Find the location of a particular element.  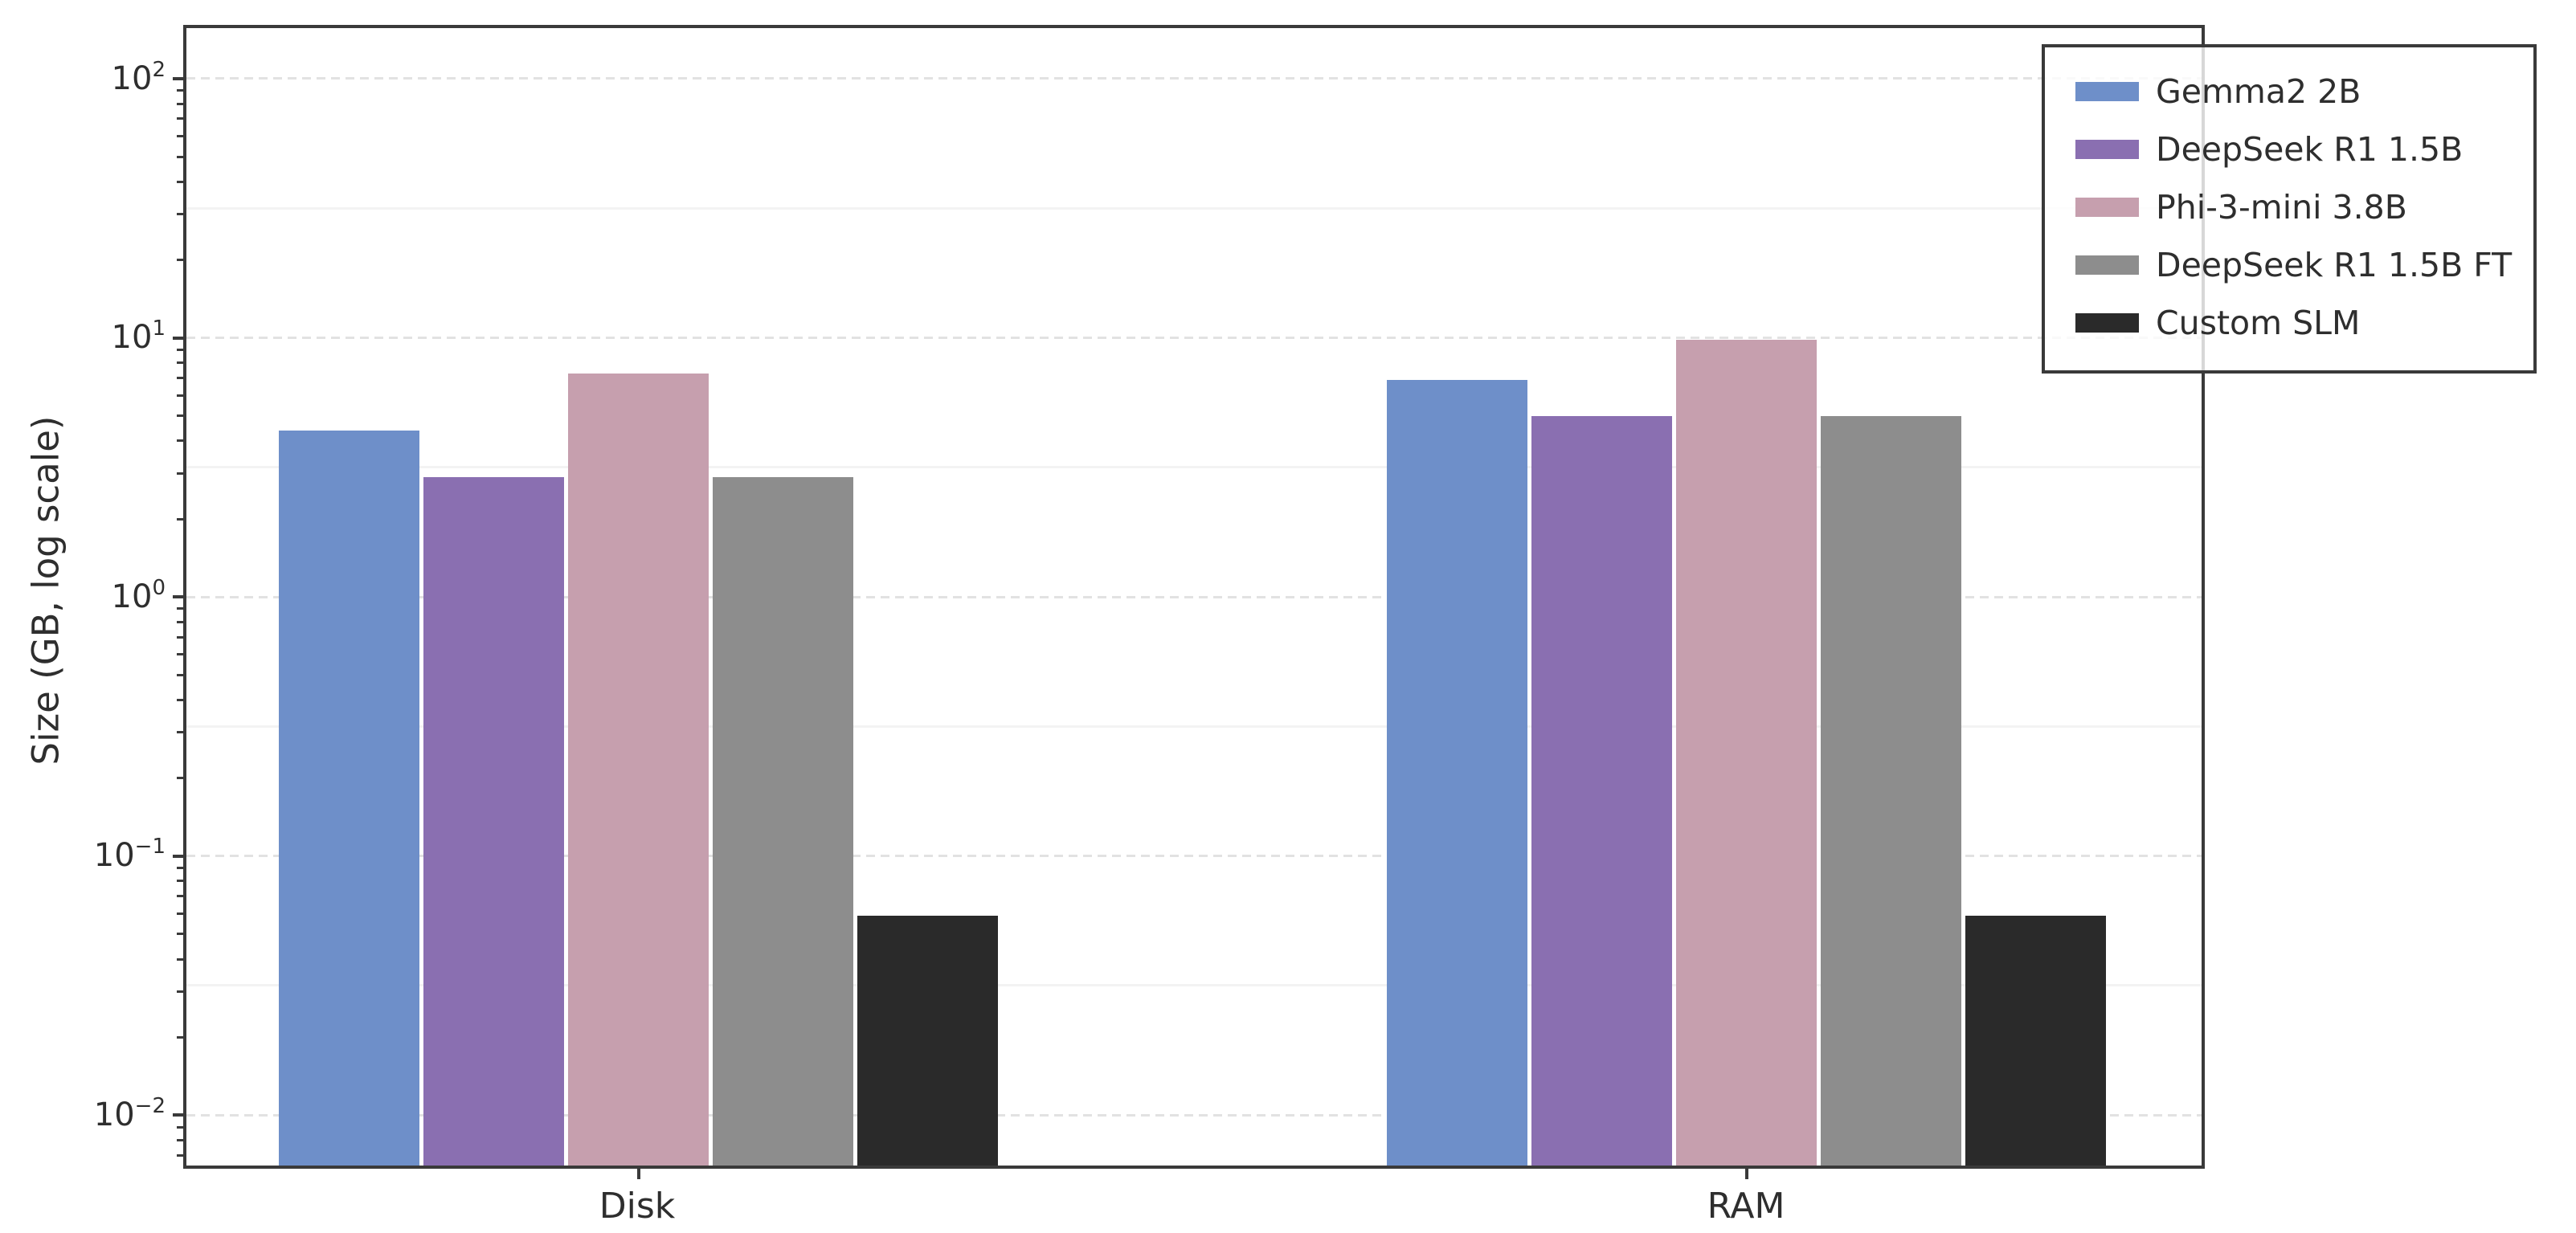

bar-custom-slm-ram is located at coordinates (2035, 1040).